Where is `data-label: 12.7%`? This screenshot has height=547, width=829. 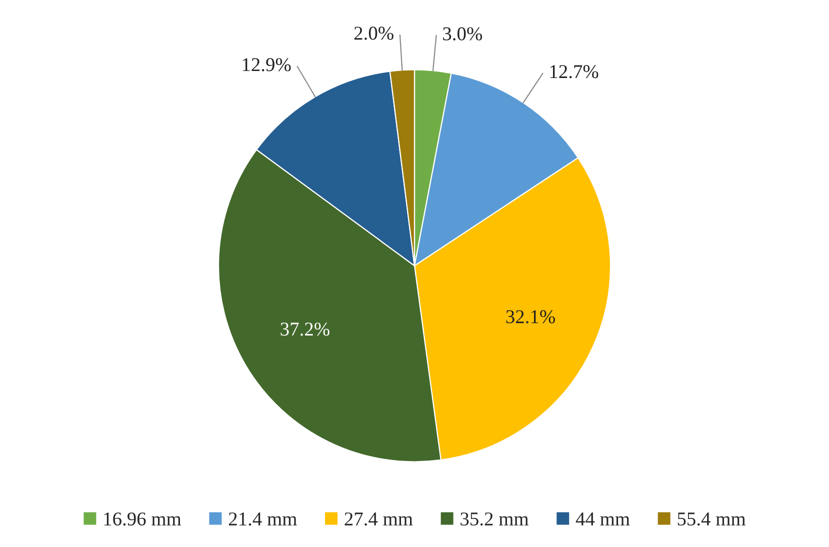 data-label: 12.7% is located at coordinates (574, 71).